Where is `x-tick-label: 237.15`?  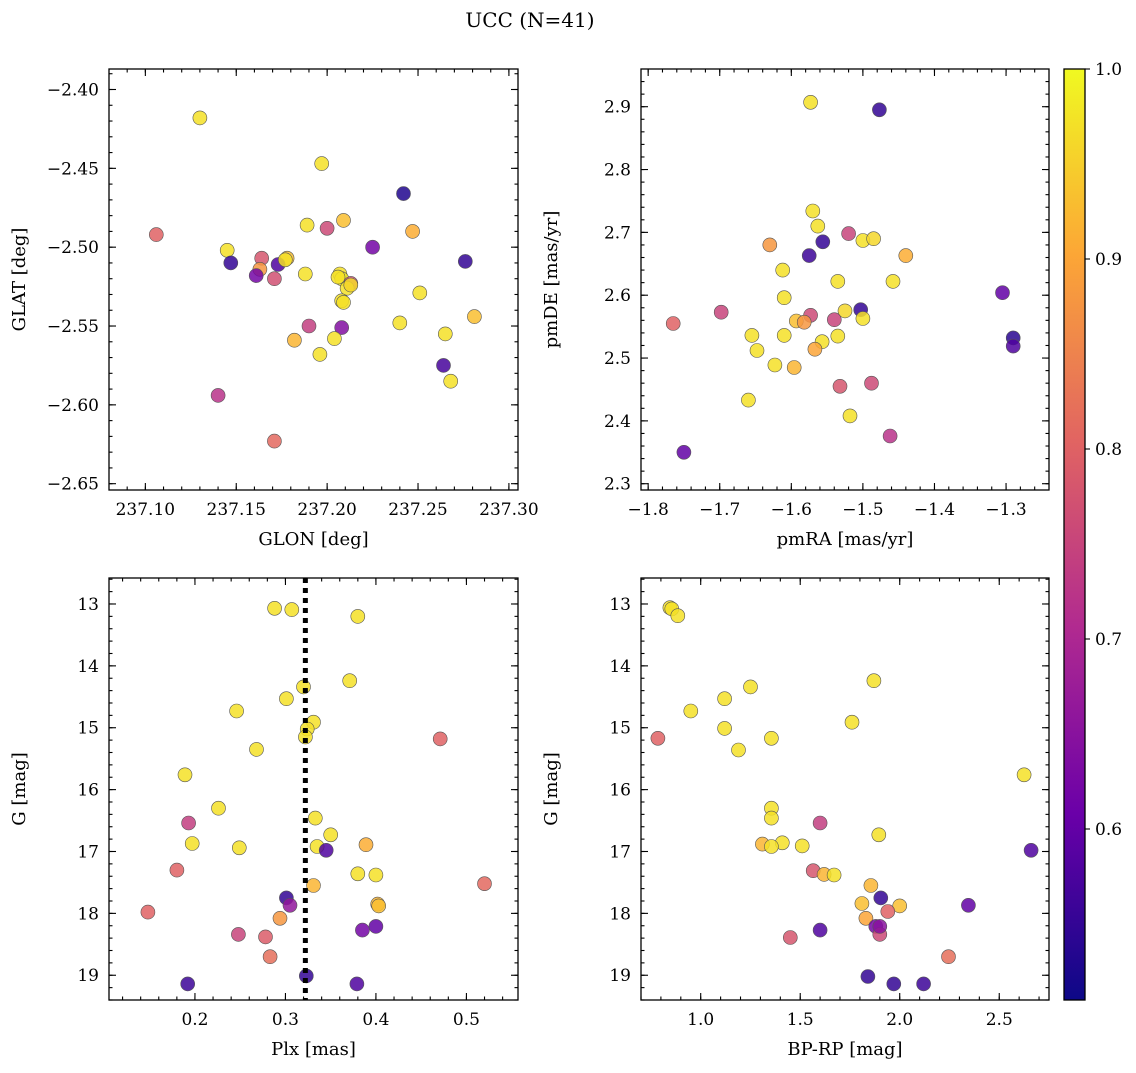
x-tick-label: 237.15 is located at coordinates (236, 510).